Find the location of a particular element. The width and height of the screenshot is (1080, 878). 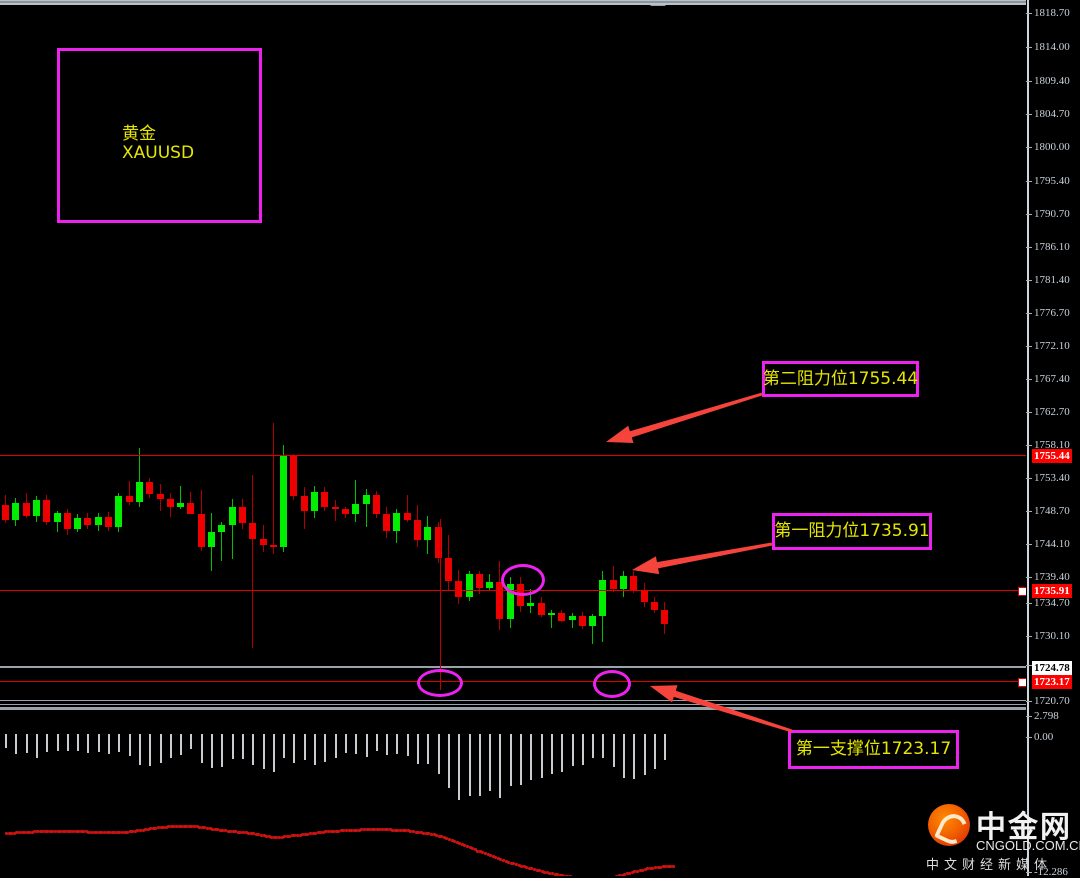

axis-tick-label: 0.00 is located at coordinates (1043, 737).